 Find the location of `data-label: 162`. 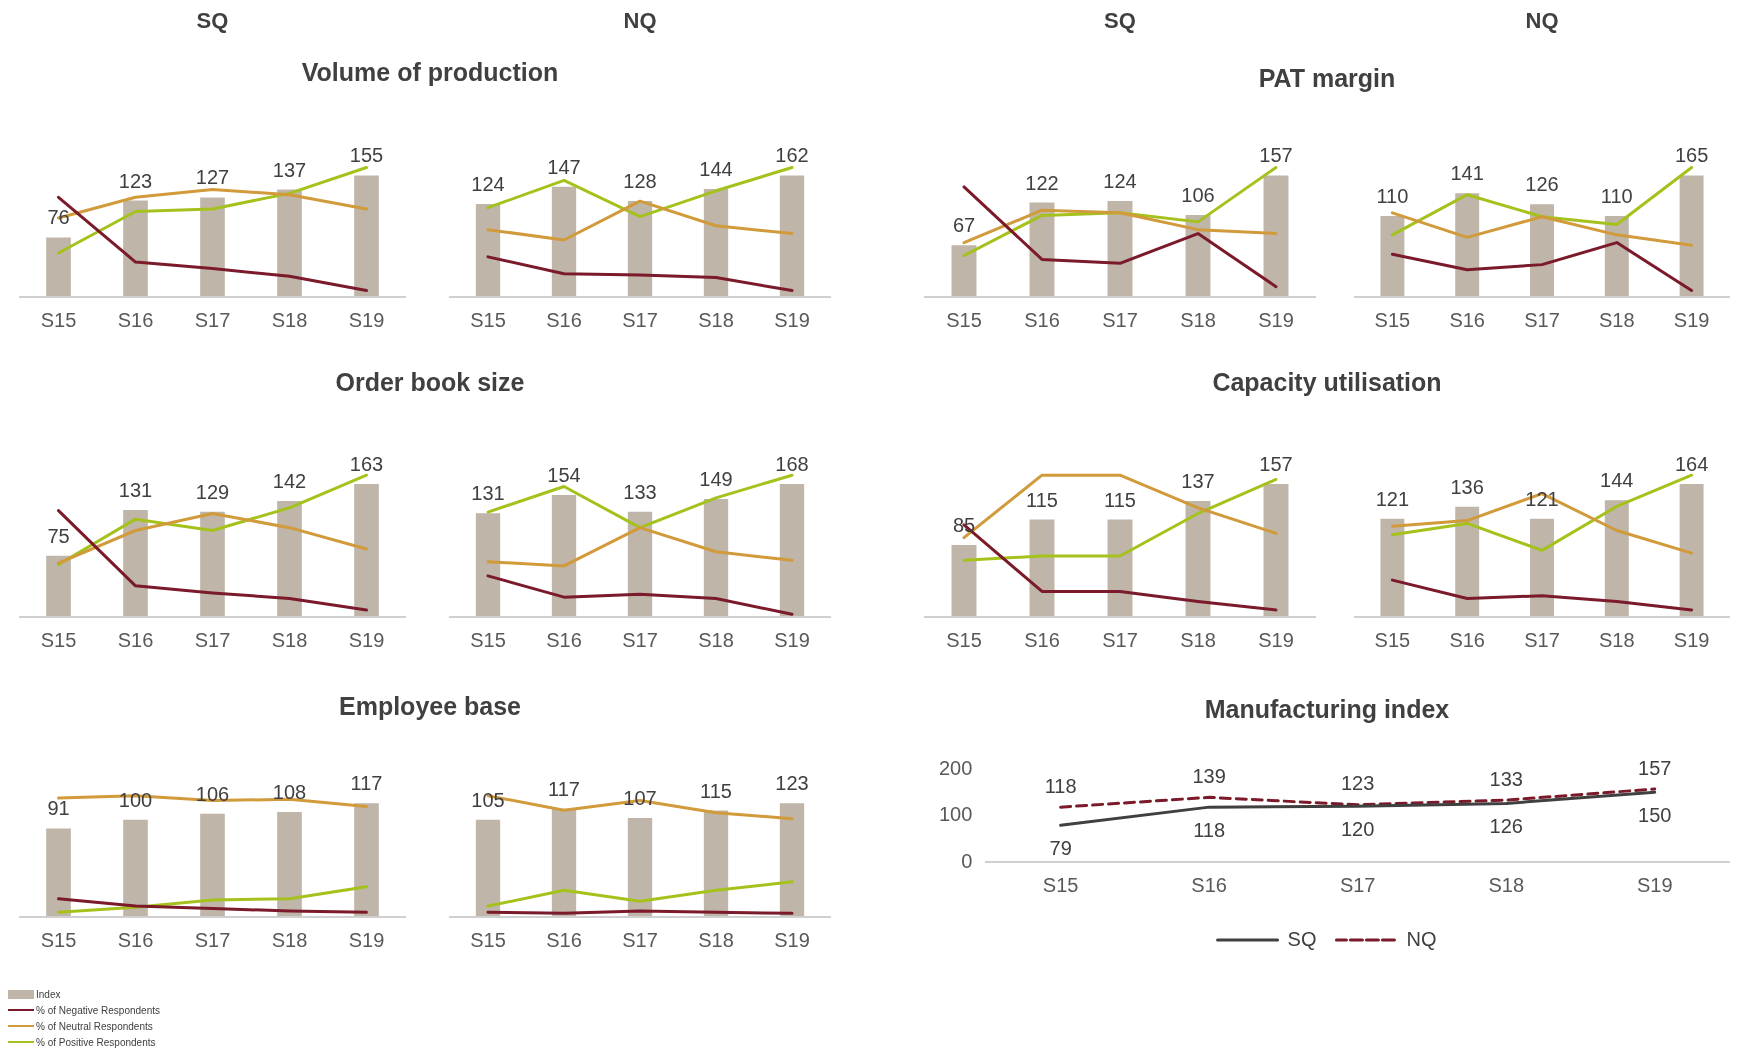

data-label: 162 is located at coordinates (792, 156).